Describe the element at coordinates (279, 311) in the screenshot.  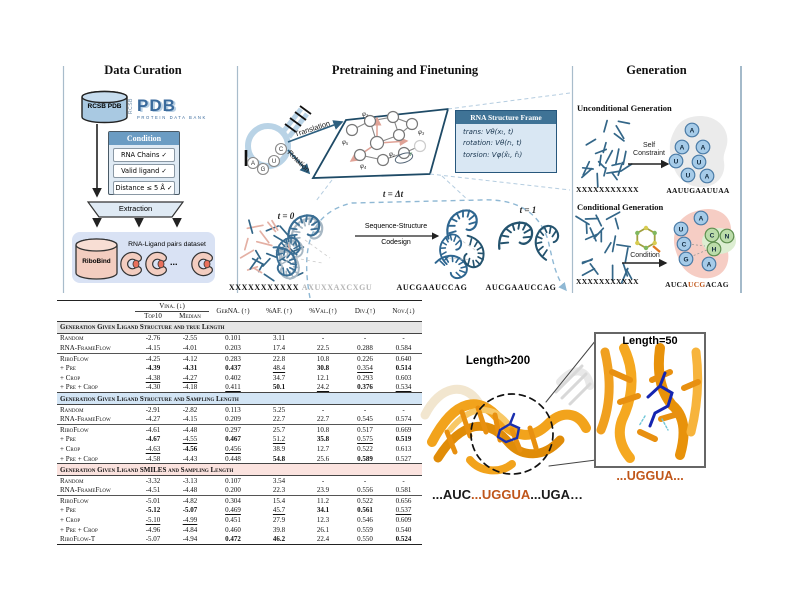
I see `header-af: %AF. (↑)` at that location.